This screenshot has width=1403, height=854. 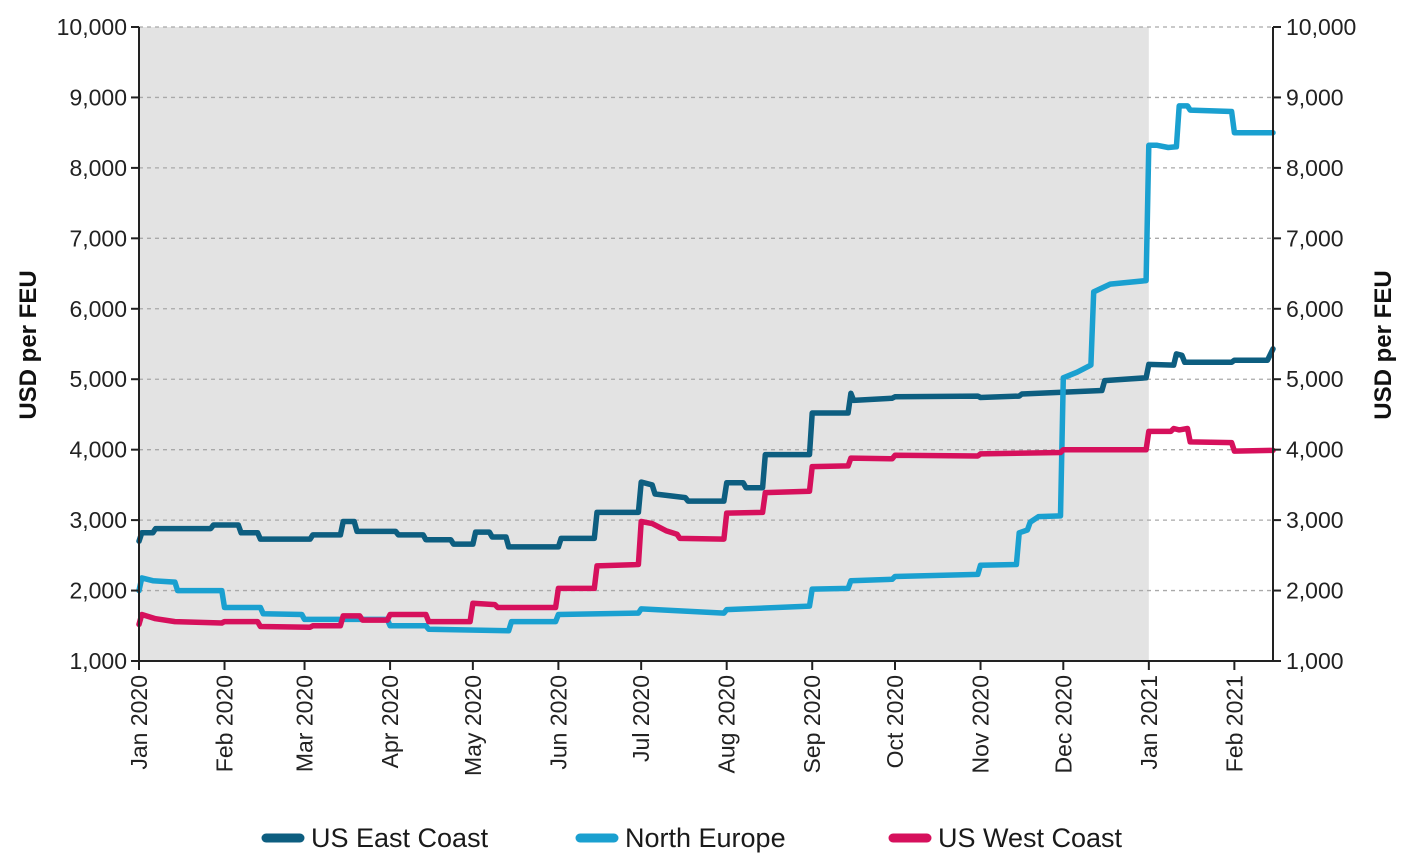 What do you see at coordinates (390, 721) in the screenshot?
I see `x-tick-label: Apr 2020` at bounding box center [390, 721].